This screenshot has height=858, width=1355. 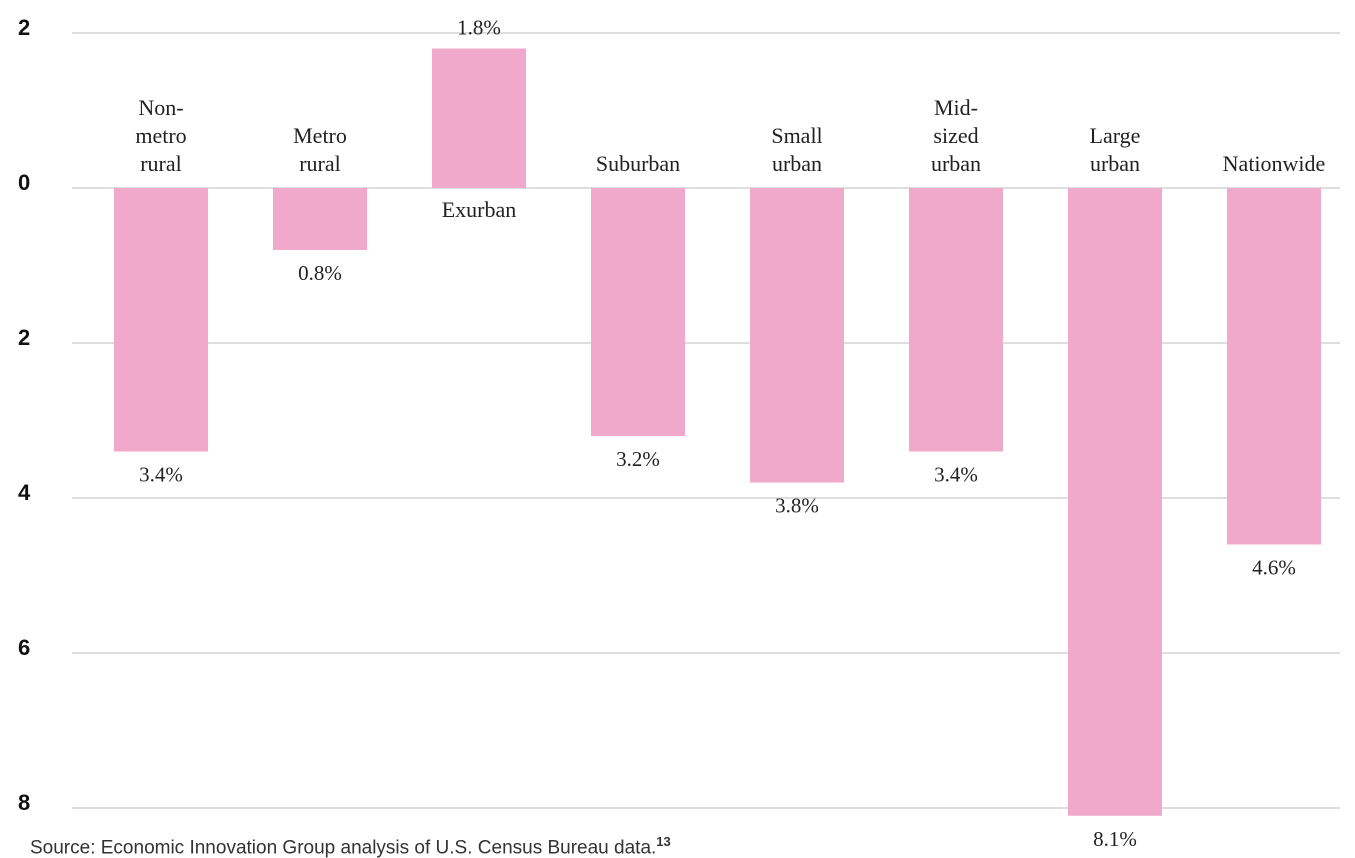 What do you see at coordinates (24, 182) in the screenshot?
I see `y-tick-label: 0` at bounding box center [24, 182].